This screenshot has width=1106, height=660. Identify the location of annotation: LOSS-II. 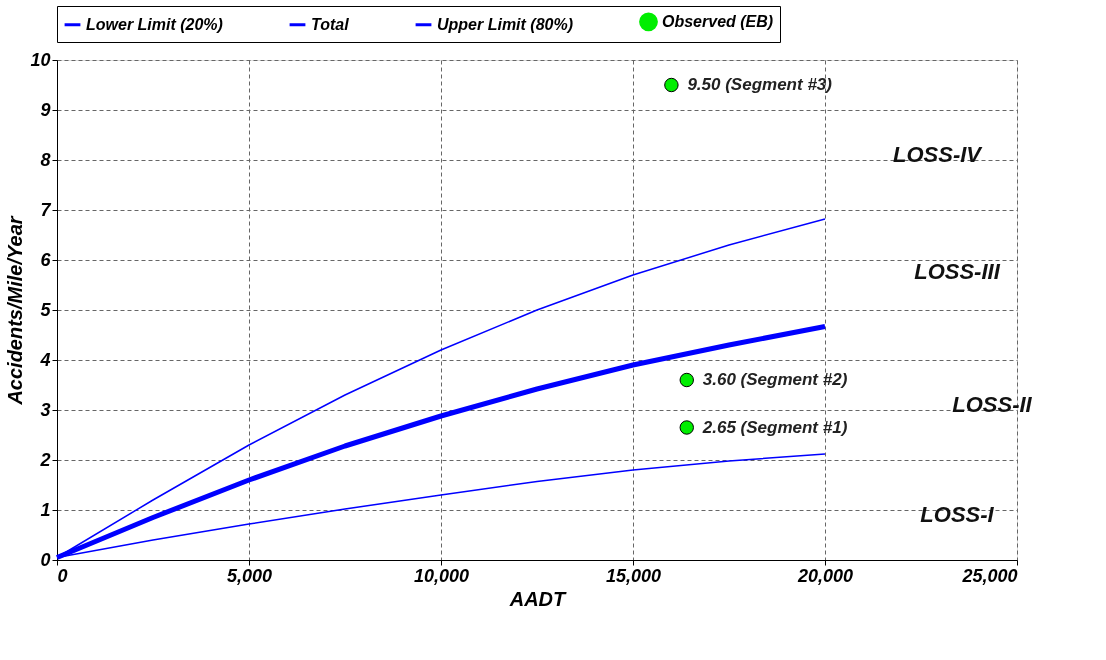
(992, 404).